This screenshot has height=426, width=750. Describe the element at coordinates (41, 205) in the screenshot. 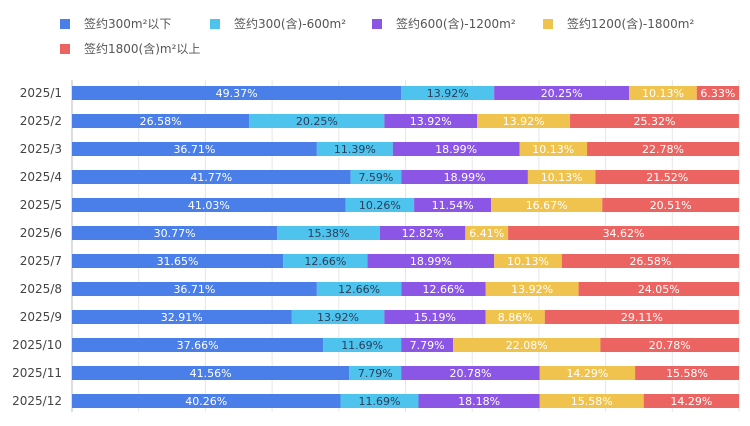

I see `y-tick-label: 2025/5` at that location.